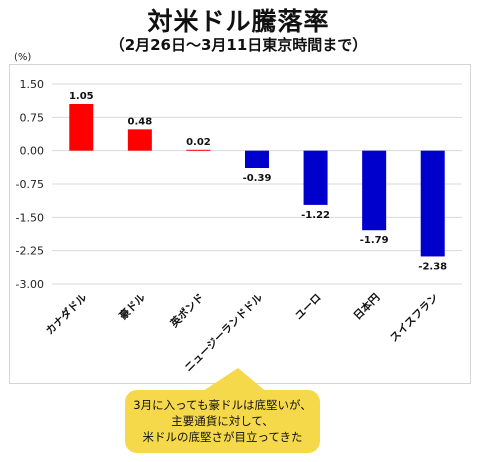 The height and width of the screenshot is (462, 477). Describe the element at coordinates (30, 284) in the screenshot. I see `y-tick-label: -3.00` at that location.